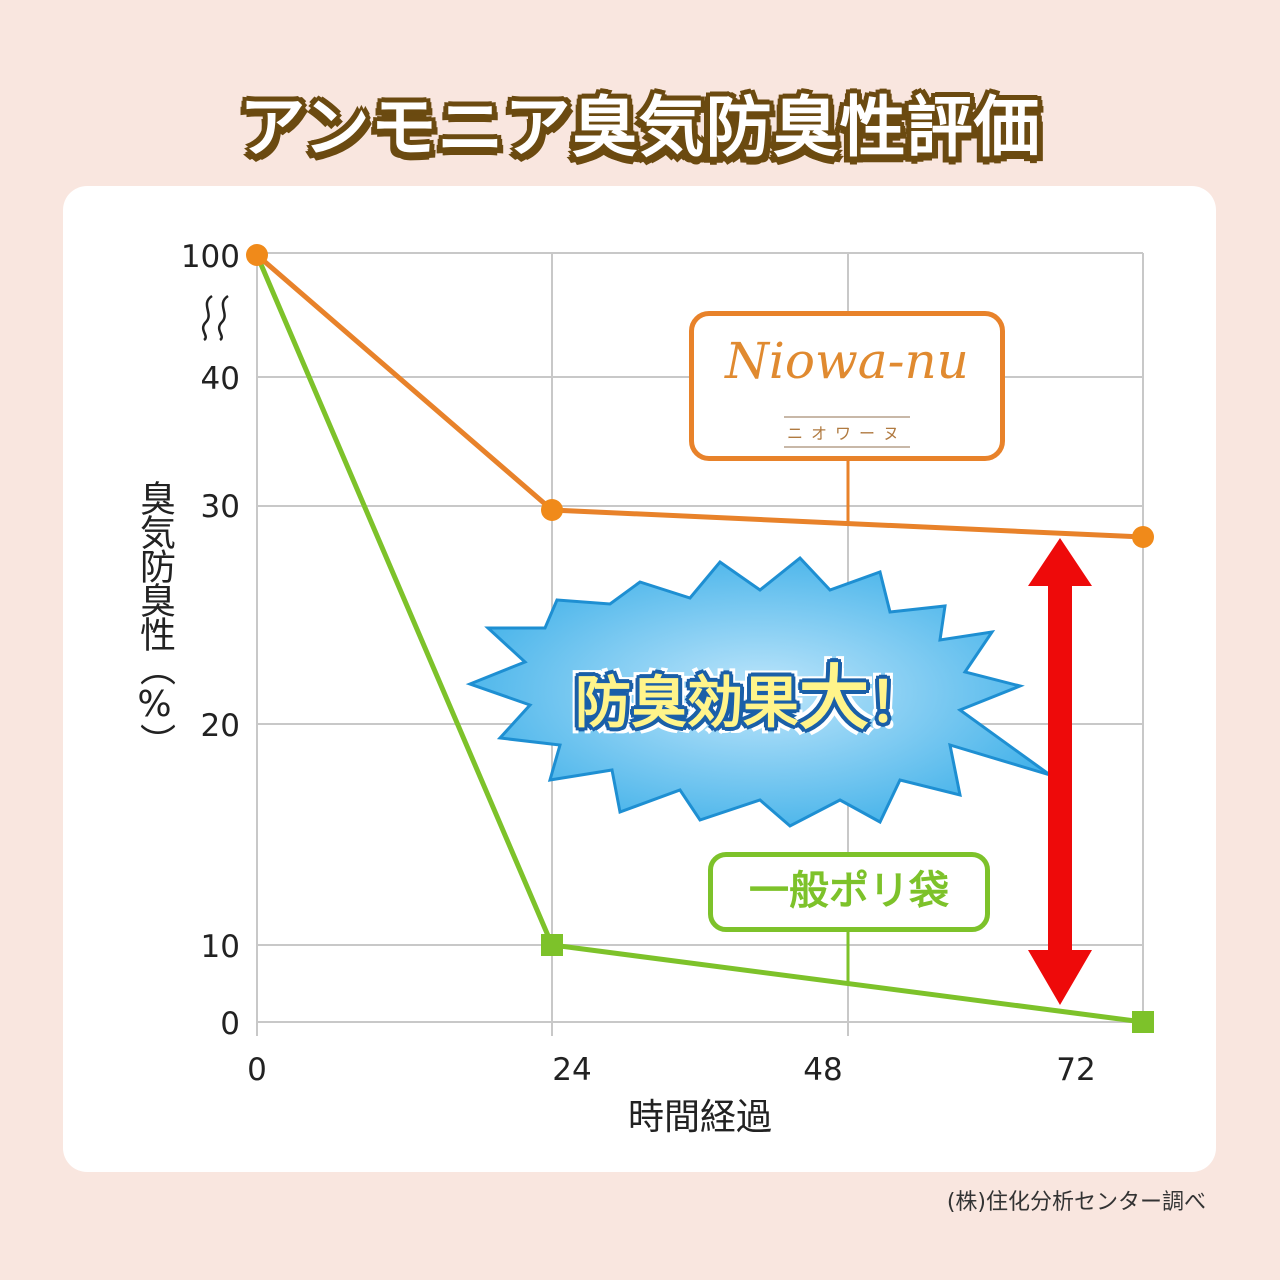 The height and width of the screenshot is (1280, 1280). Describe the element at coordinates (822, 1070) in the screenshot. I see `x-tick-48: 48` at that location.